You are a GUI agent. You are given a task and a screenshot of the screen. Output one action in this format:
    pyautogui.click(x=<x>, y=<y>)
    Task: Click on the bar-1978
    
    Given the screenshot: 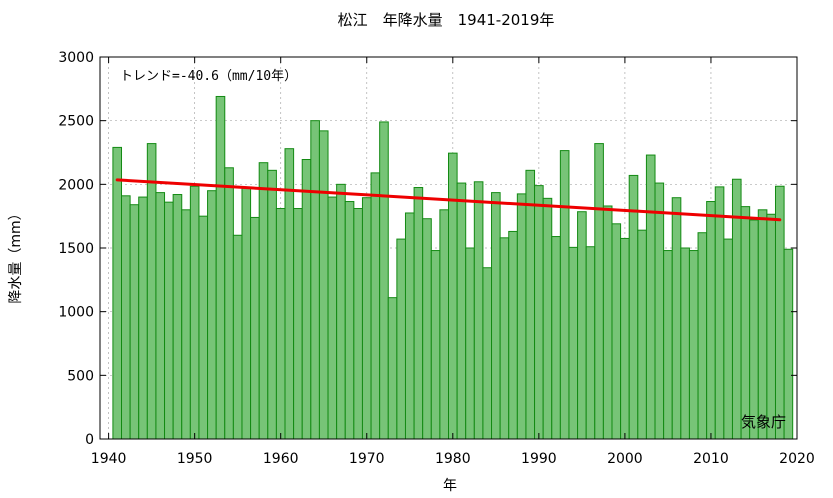 What is the action you would take?
    pyautogui.click(x=435, y=345)
    